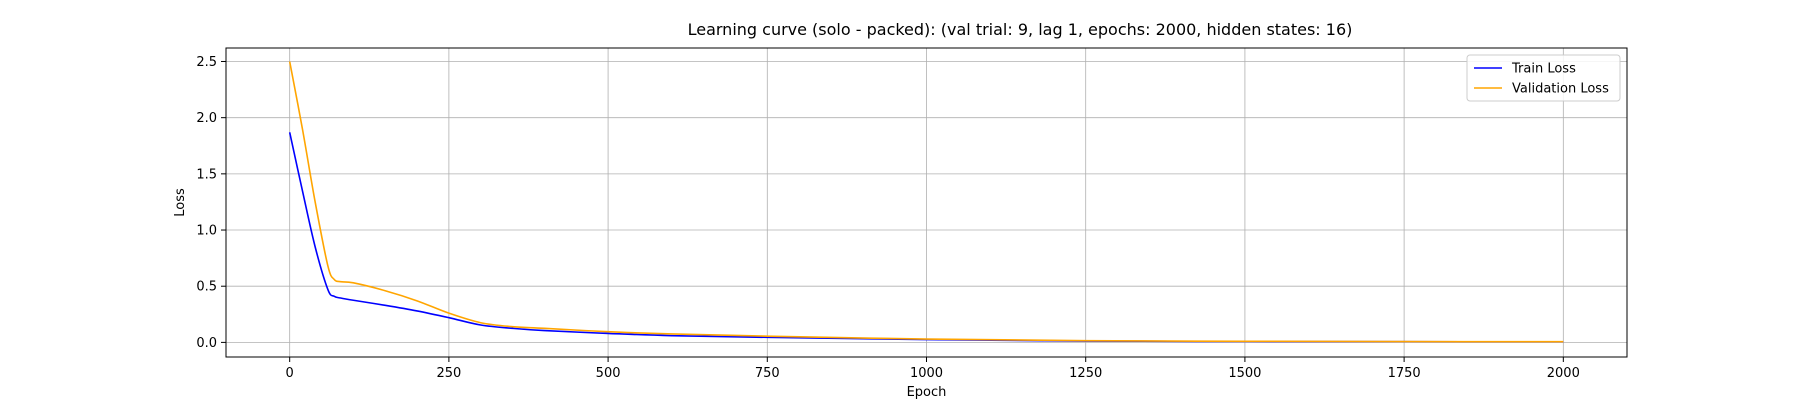 The image size is (1800, 400). Describe the element at coordinates (206, 62) in the screenshot. I see `y-tick-label: 2.5` at that location.